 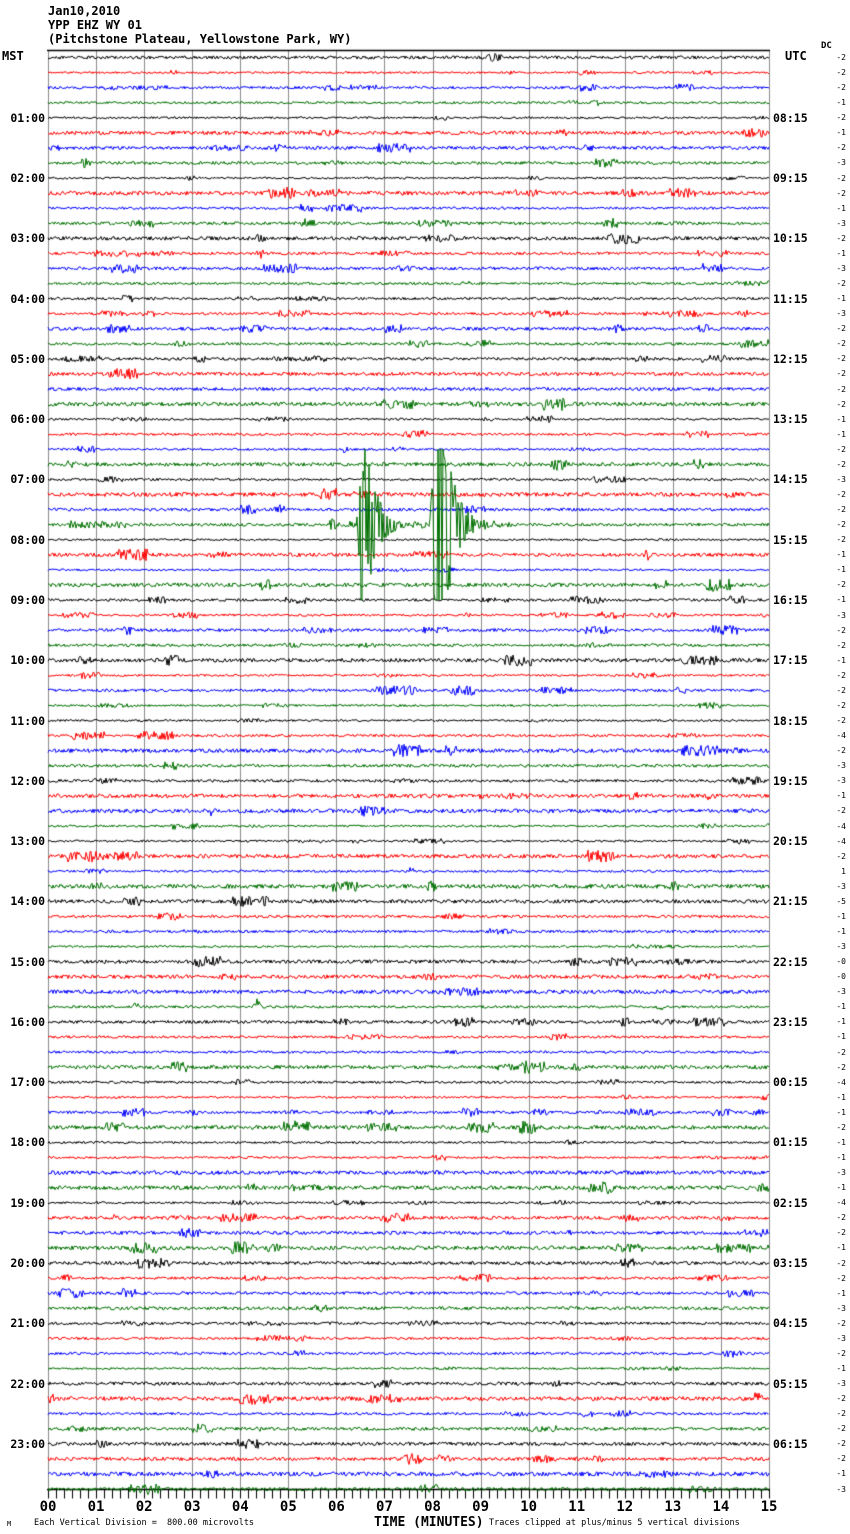 What do you see at coordinates (27, 479) in the screenshot?
I see `mst-hour-label: 07:00` at bounding box center [27, 479].